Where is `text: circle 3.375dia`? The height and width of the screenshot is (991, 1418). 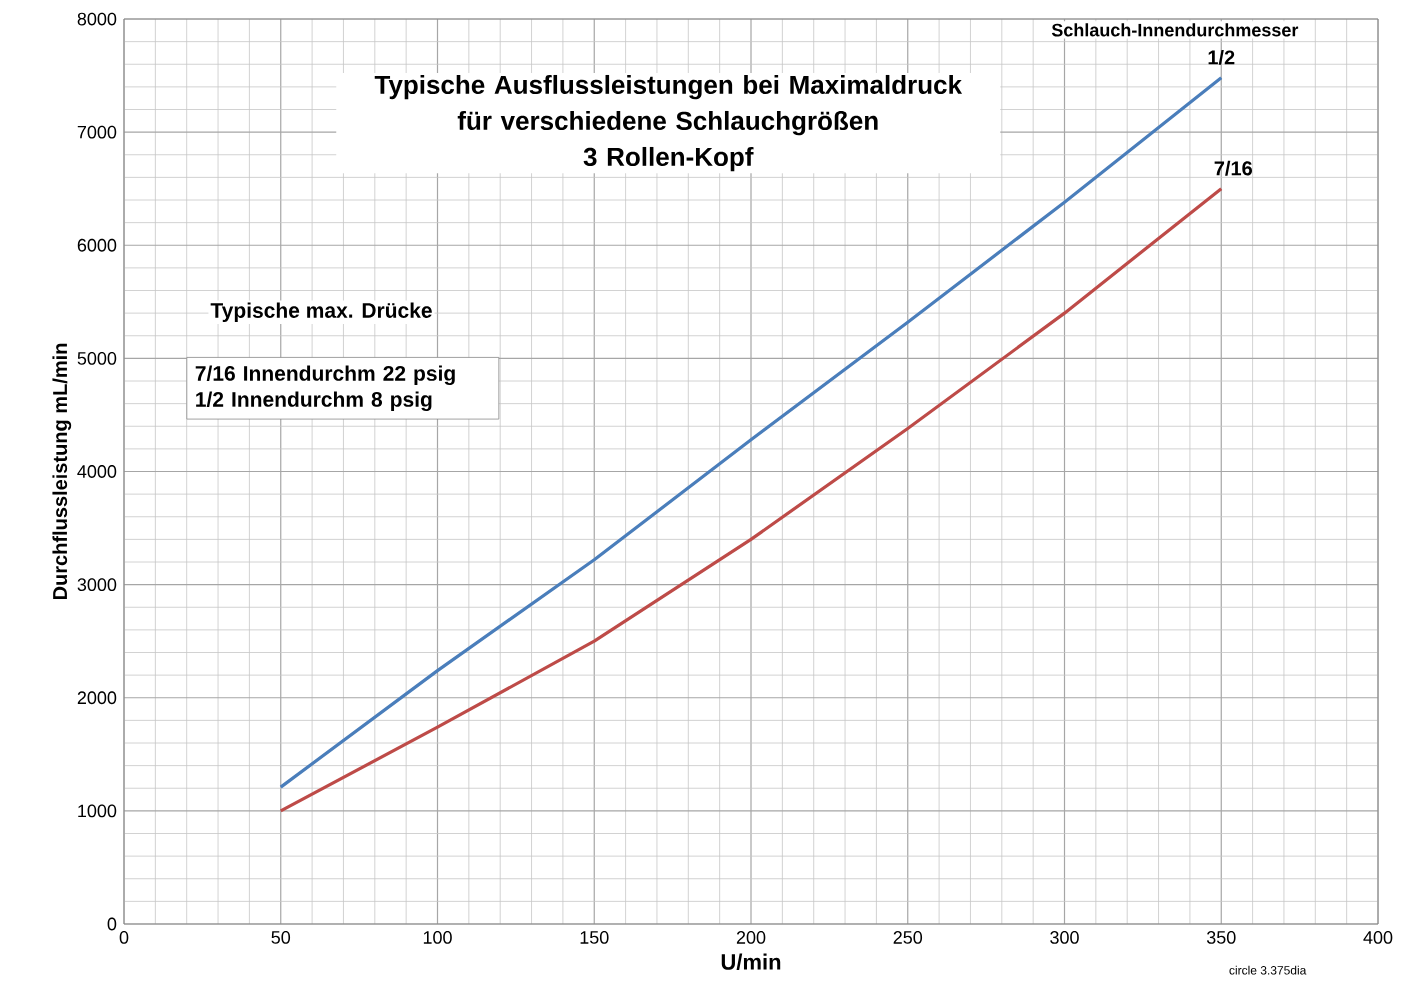
text: circle 3.375dia is located at coordinates (1268, 970).